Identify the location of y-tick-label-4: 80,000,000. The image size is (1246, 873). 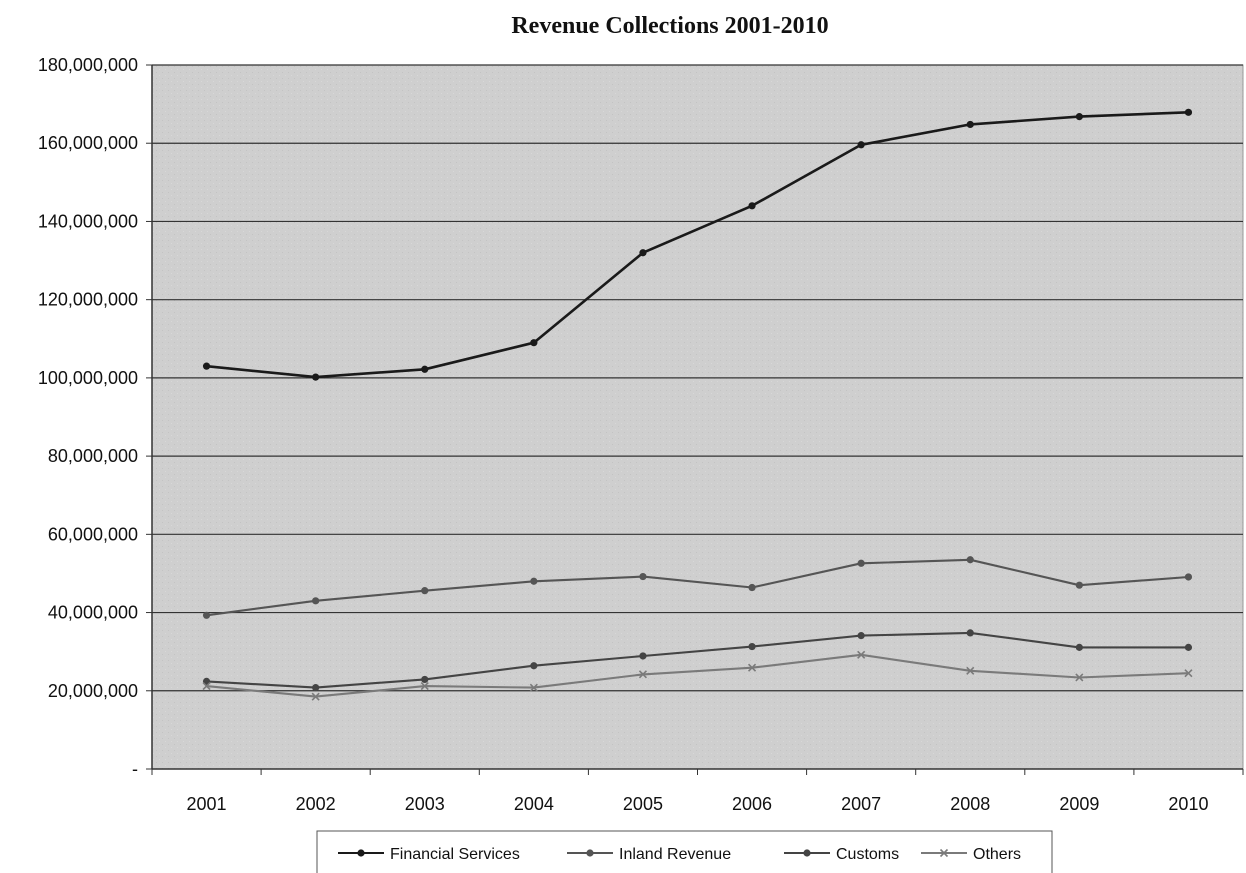
(93, 456).